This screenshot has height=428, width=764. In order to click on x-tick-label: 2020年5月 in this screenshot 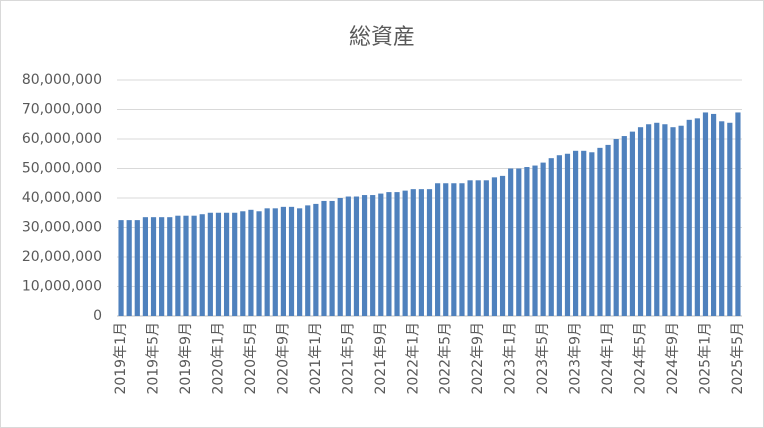, I will do `click(251, 358)`.